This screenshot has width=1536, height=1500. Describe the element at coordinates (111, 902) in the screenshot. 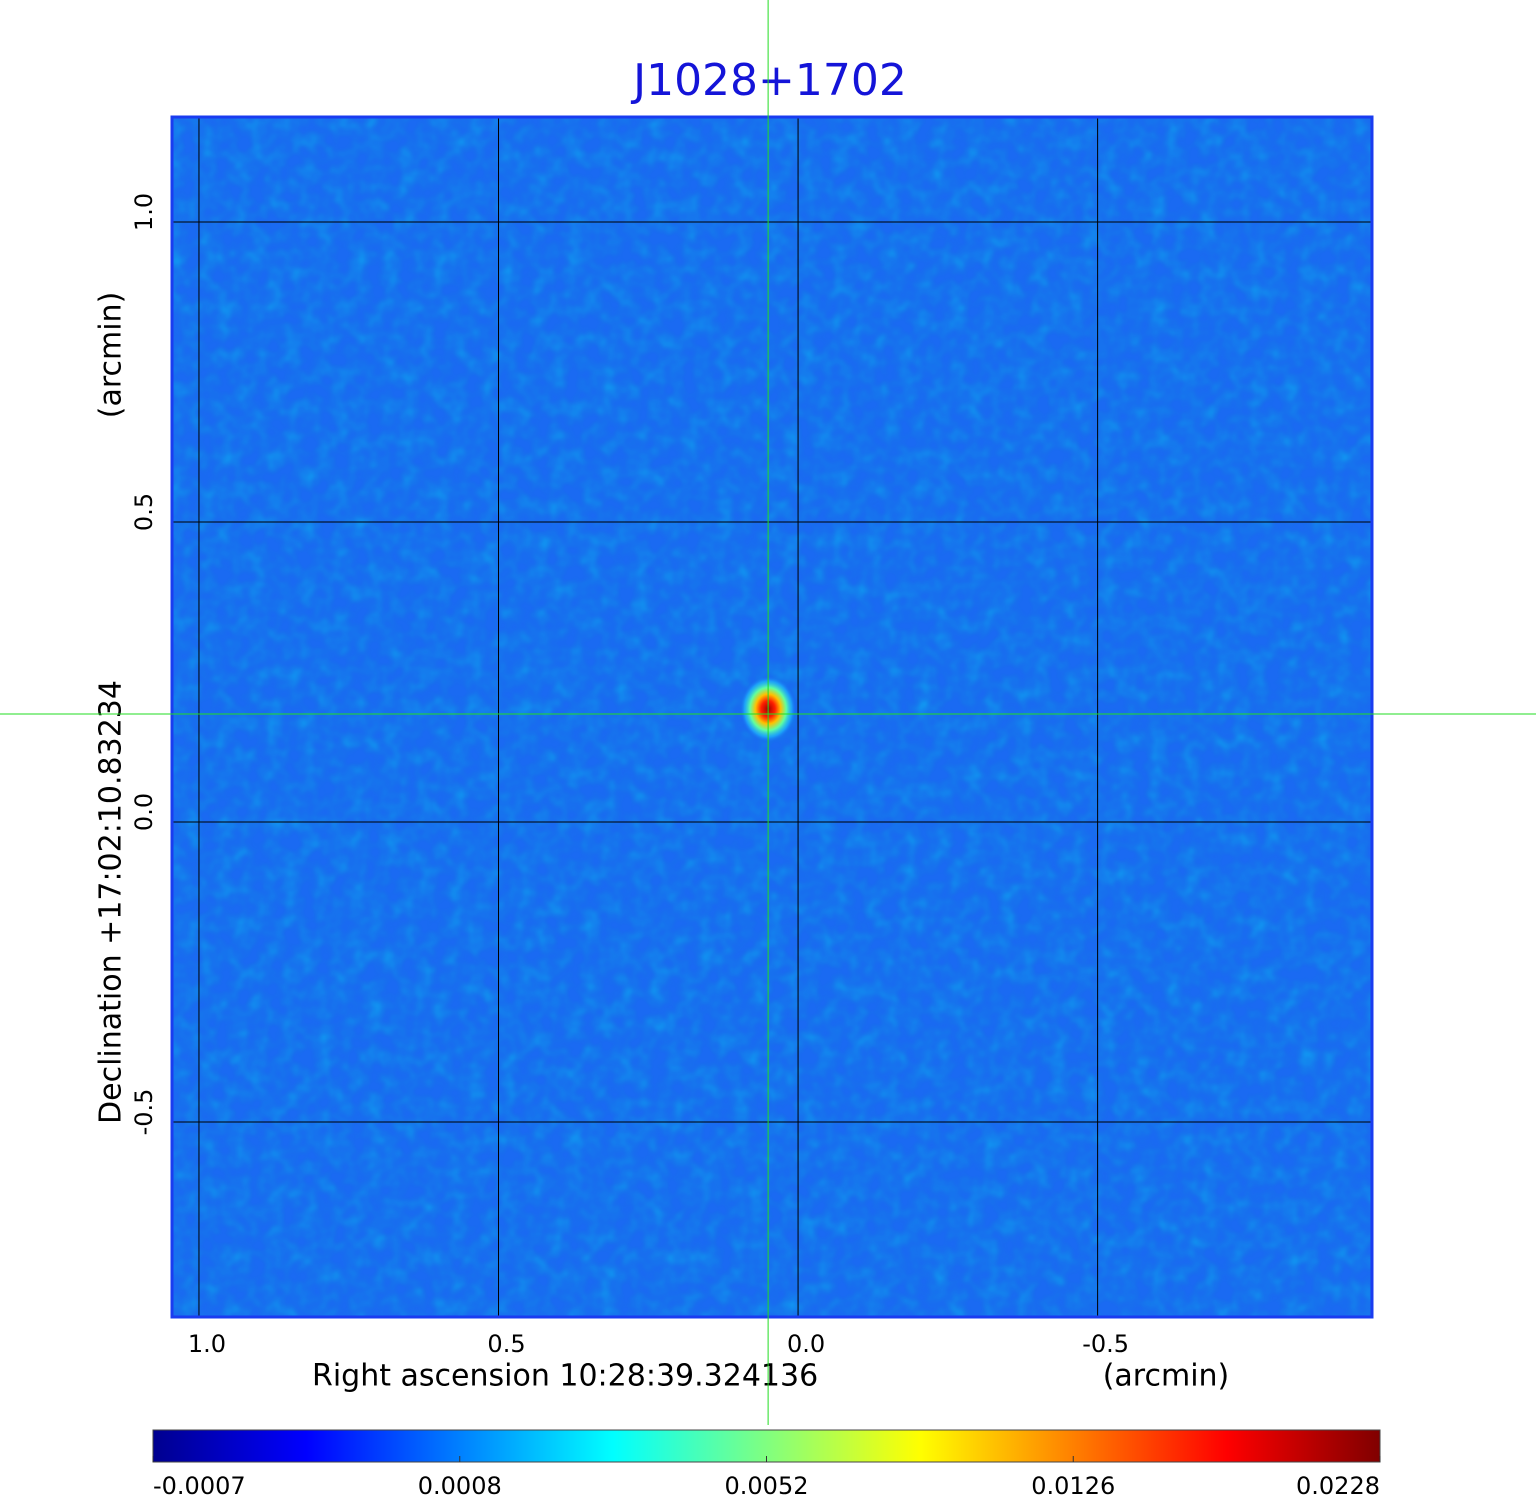

I see `y-axis-label: Declination +17:02:10.83234` at that location.